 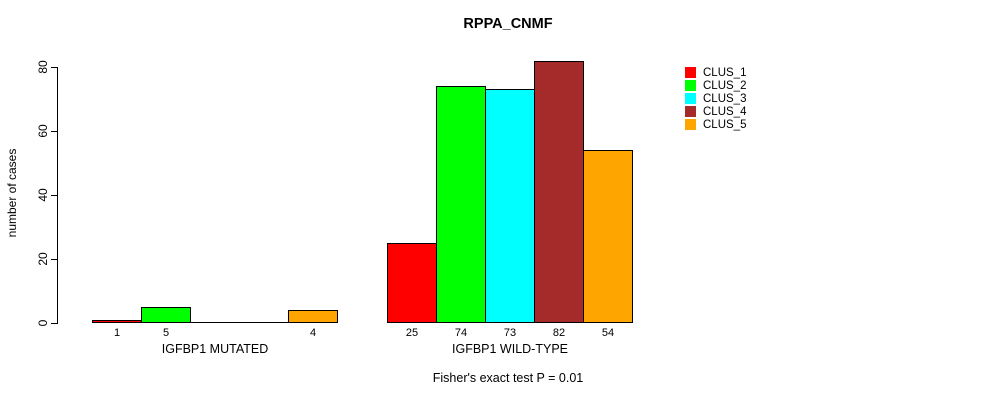 I want to click on bar-value-label: 5, so click(x=166, y=333).